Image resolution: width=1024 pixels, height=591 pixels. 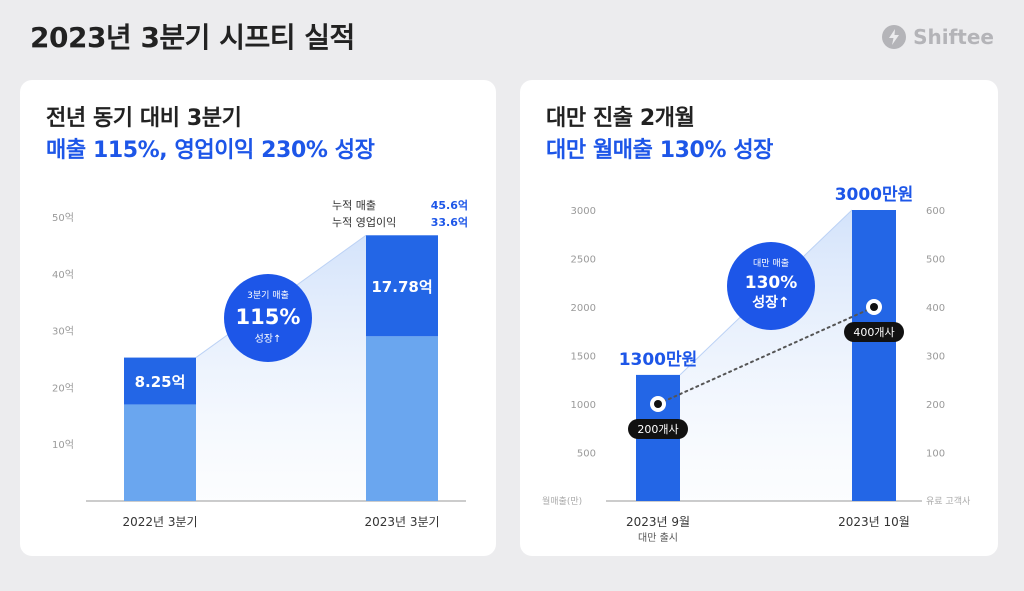 What do you see at coordinates (583, 211) in the screenshot?
I see `y-tick-label: 3000` at bounding box center [583, 211].